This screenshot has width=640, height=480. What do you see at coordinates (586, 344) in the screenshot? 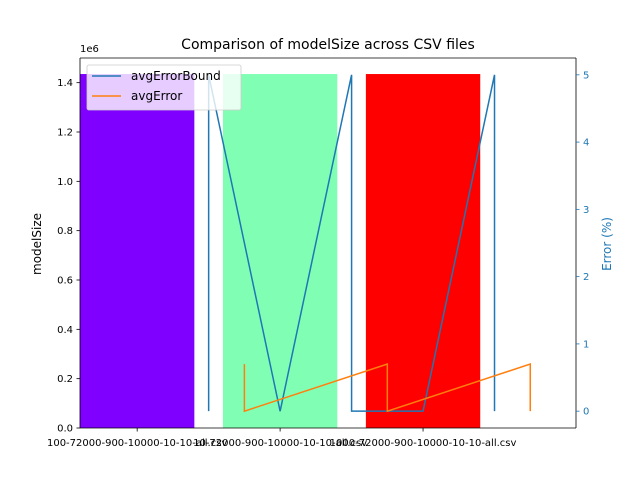
I see `right-tick-label-1: 1` at bounding box center [586, 344].